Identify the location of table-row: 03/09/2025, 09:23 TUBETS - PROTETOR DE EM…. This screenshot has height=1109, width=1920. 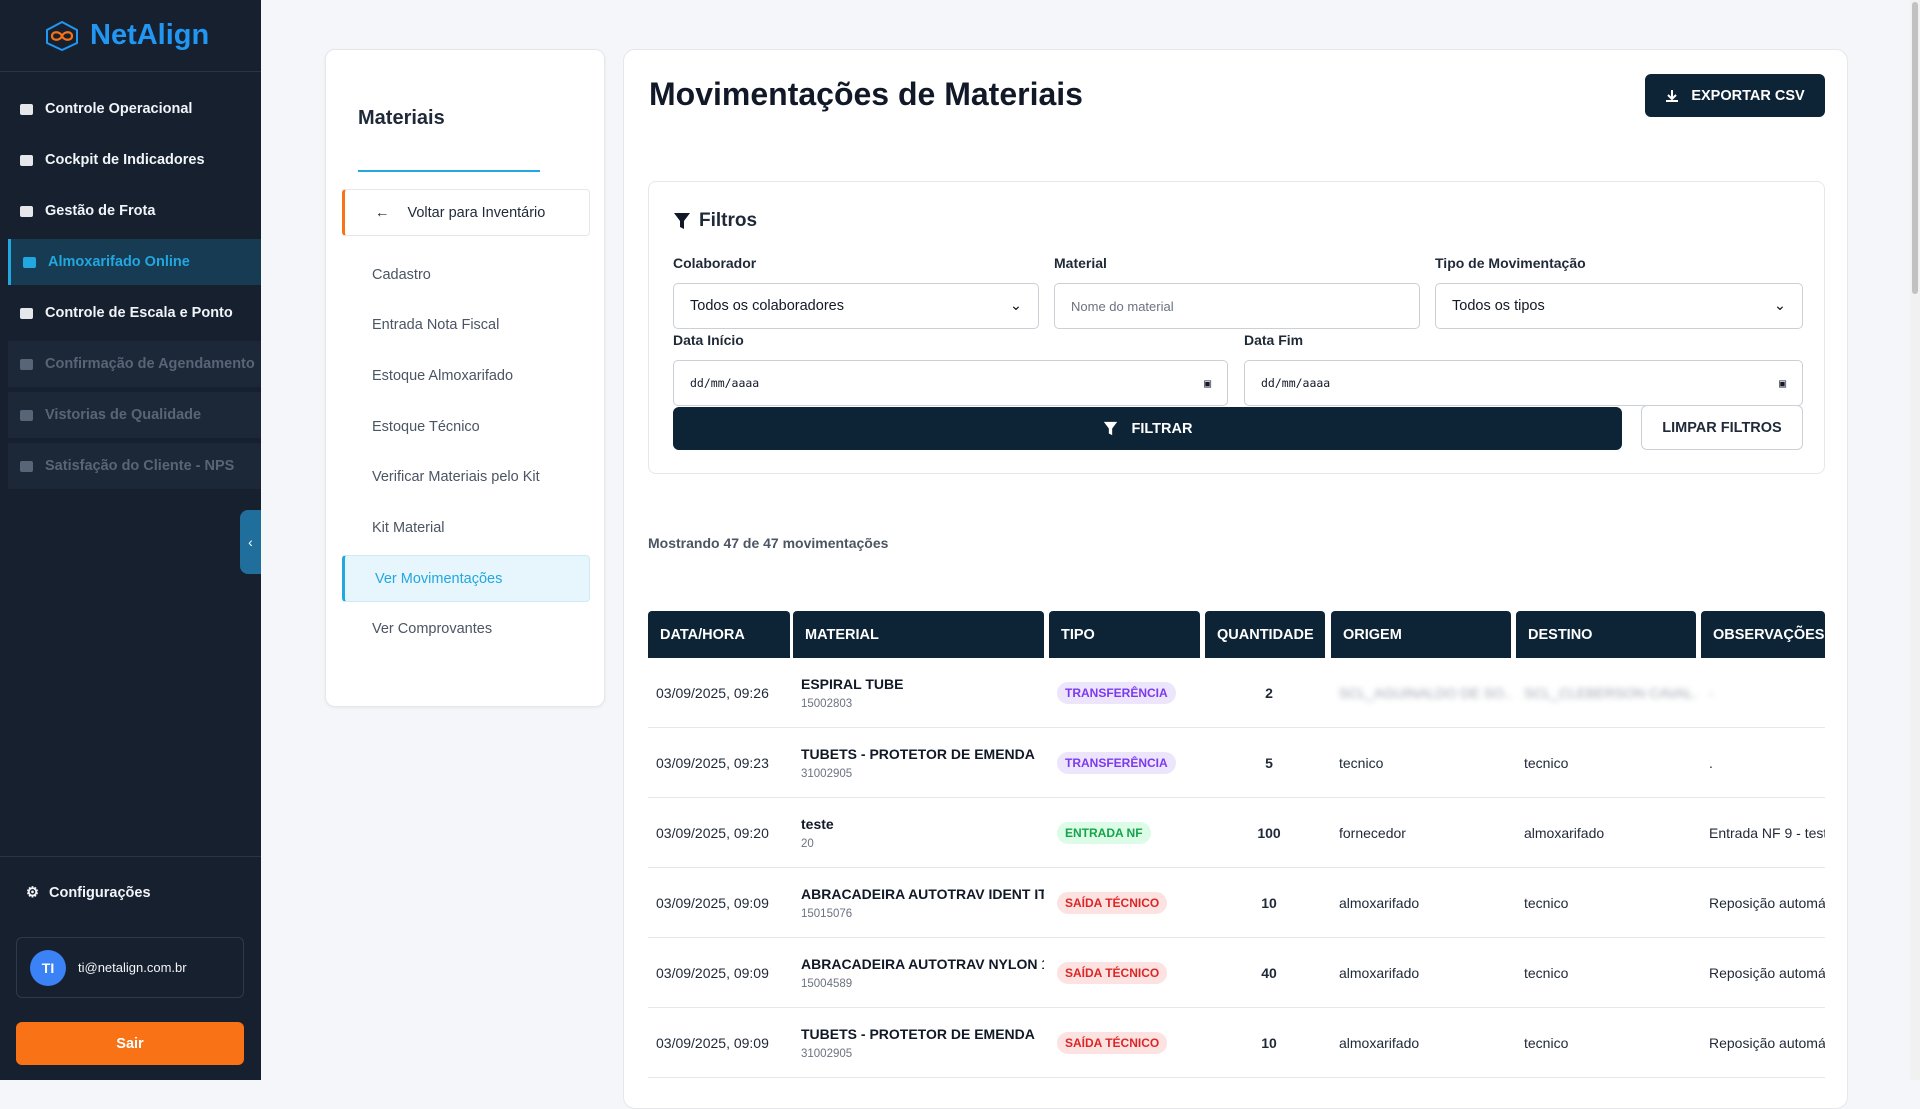
(1236, 763).